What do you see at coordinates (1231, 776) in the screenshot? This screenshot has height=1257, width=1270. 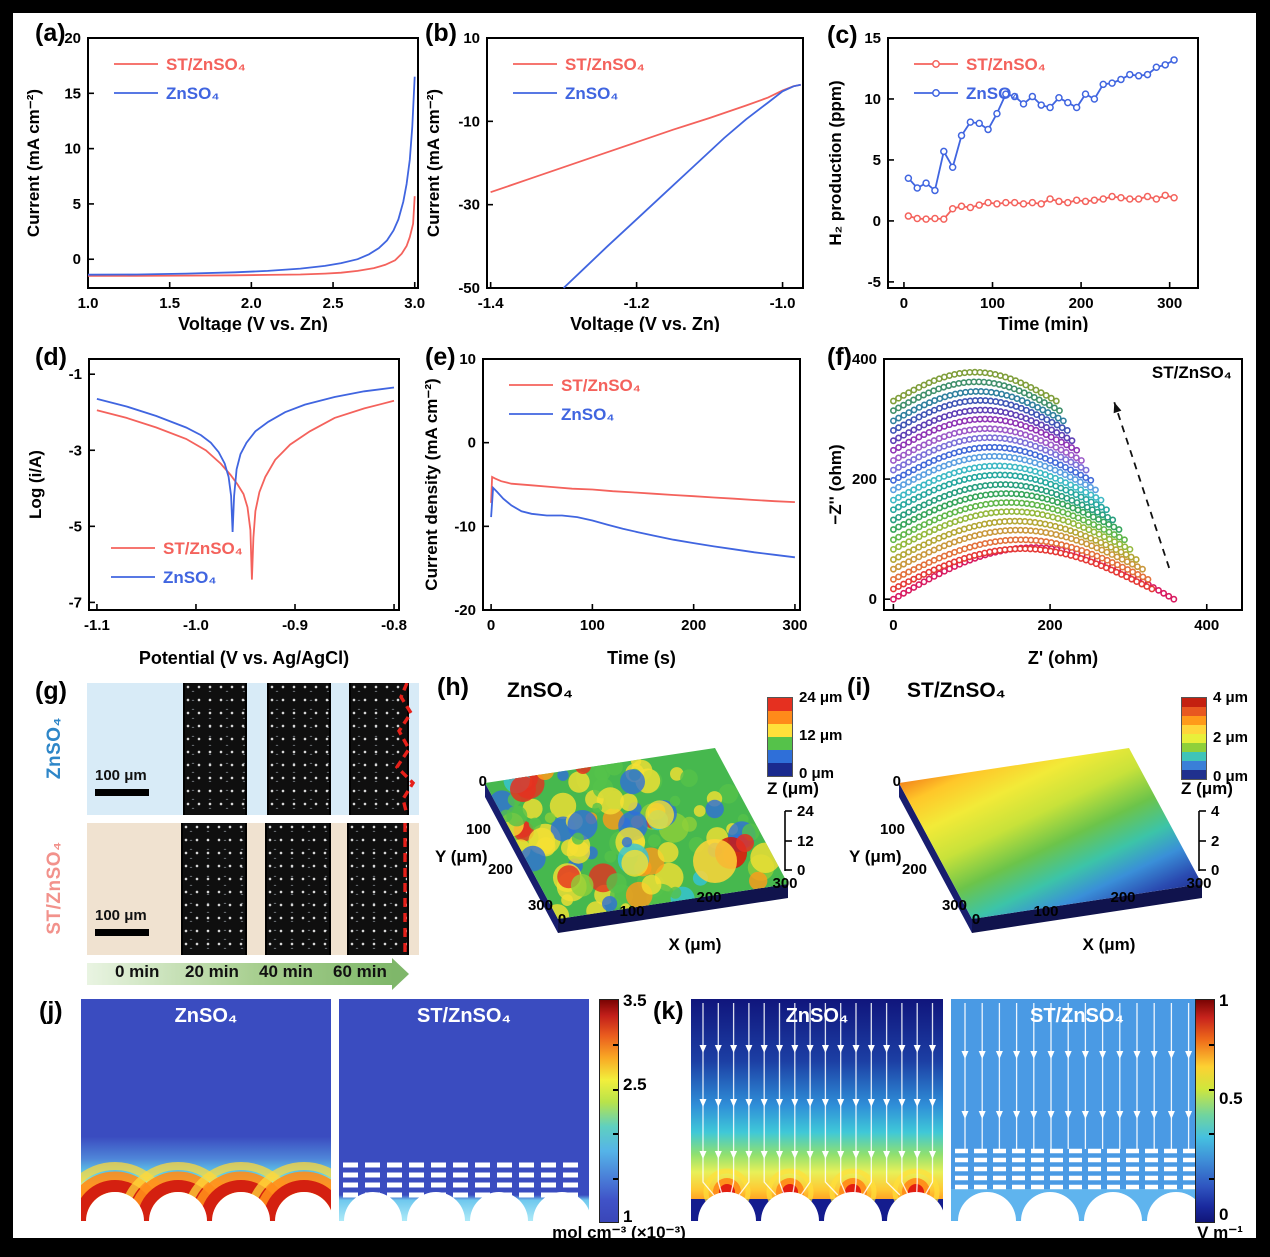 I see `colorbar-label: 0 μm` at bounding box center [1231, 776].